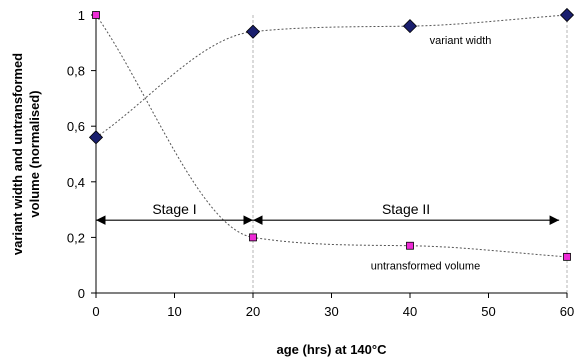 This screenshot has width=577, height=361. Describe the element at coordinates (76, 126) in the screenshot. I see `y-tick-label: 0,6` at that location.